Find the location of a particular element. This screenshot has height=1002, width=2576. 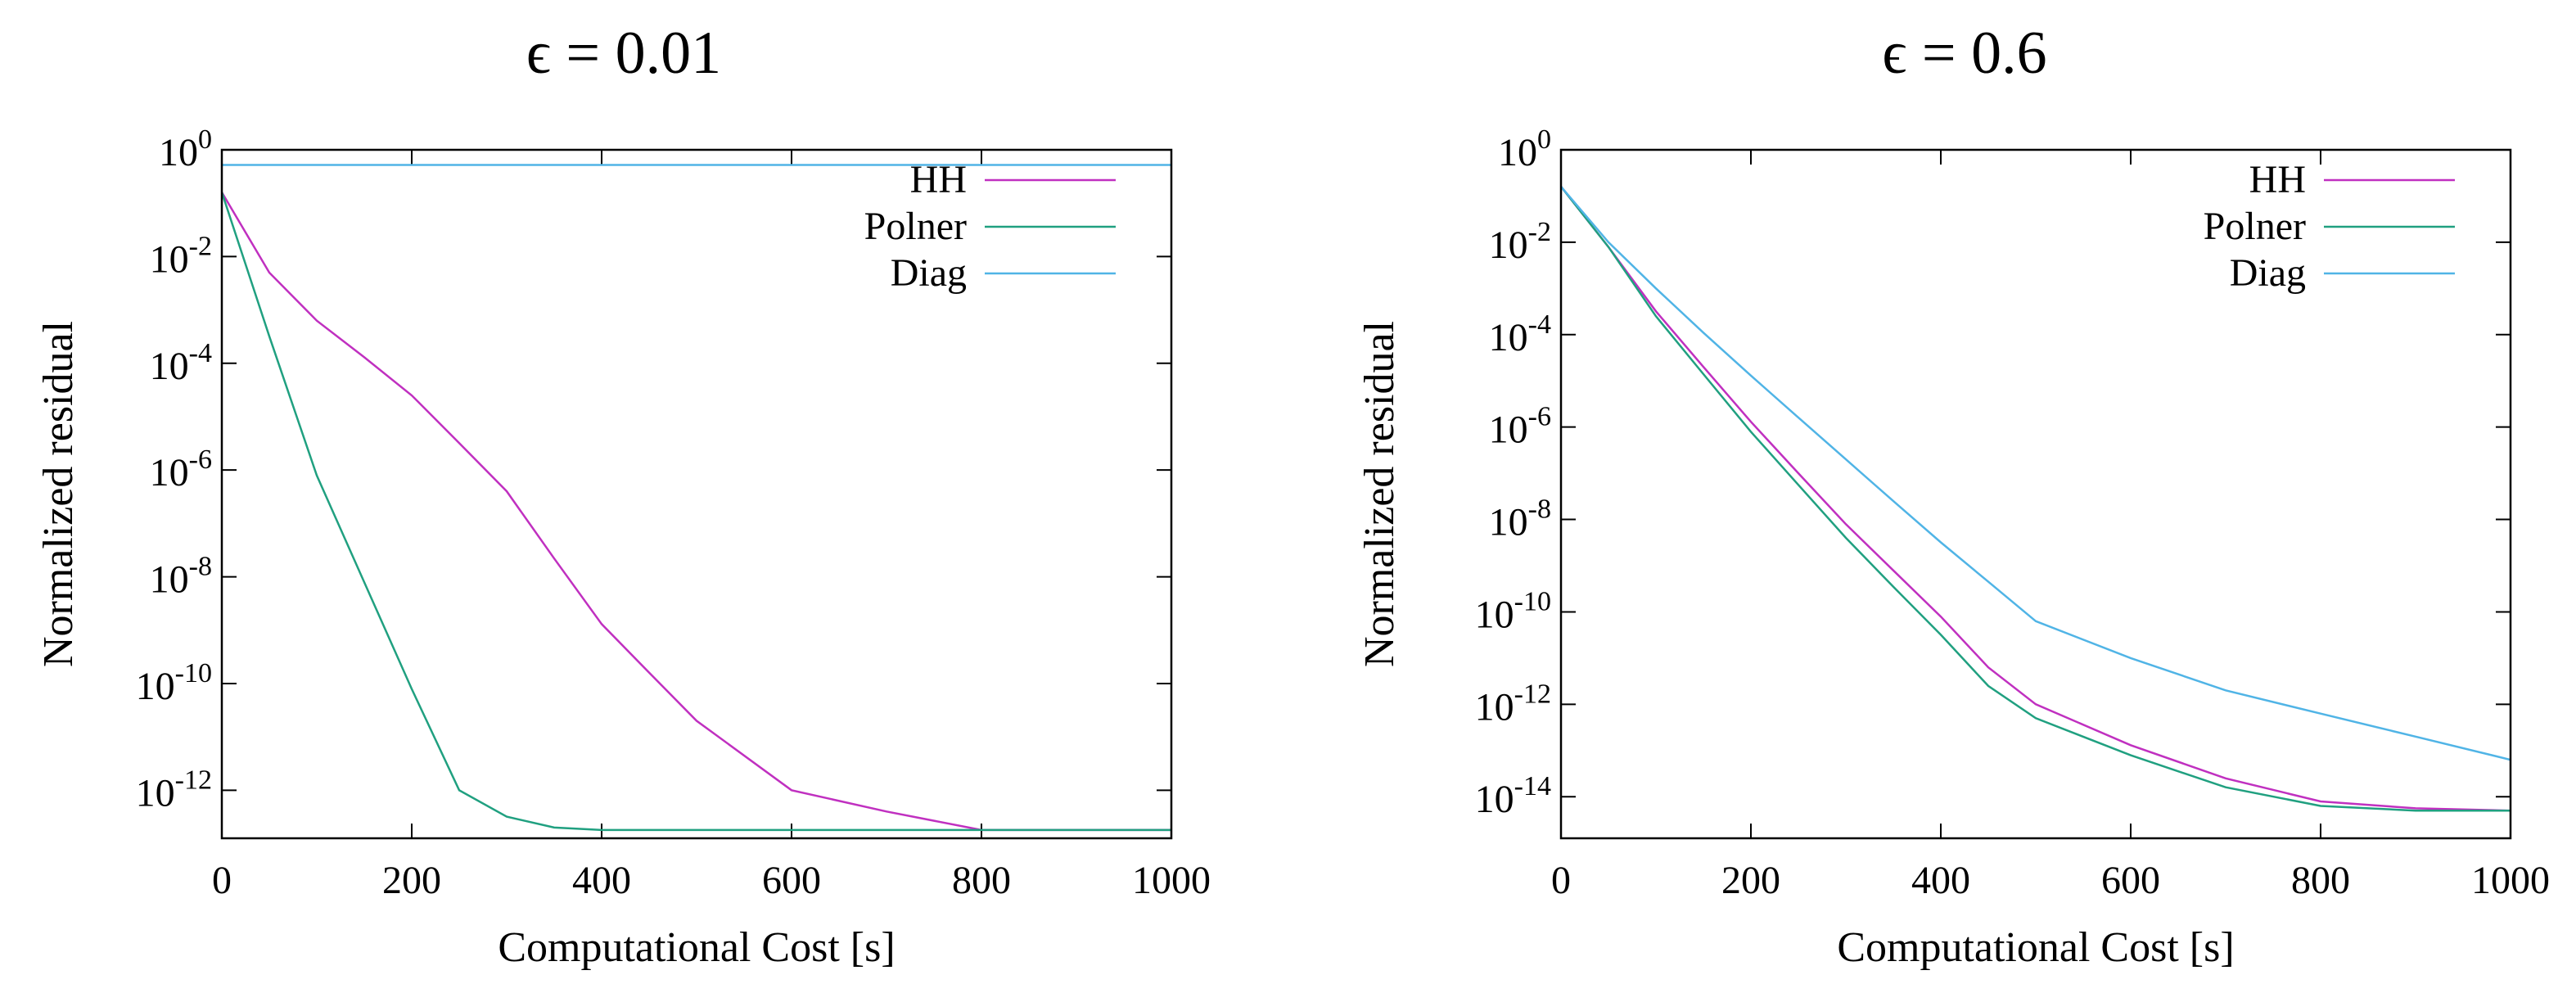

chart-title: ϵ = 0.01 is located at coordinates (623, 54).